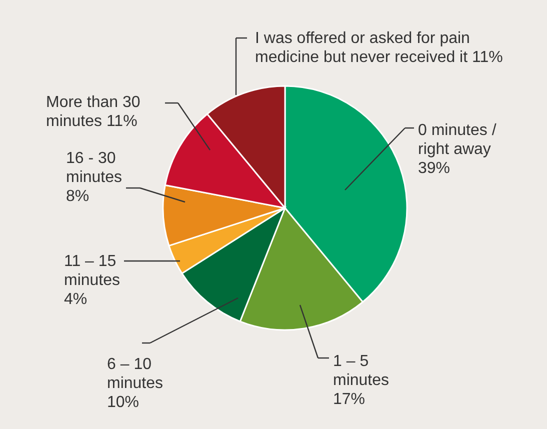  Describe the element at coordinates (349, 399) in the screenshot. I see `data-label: 17%` at that location.